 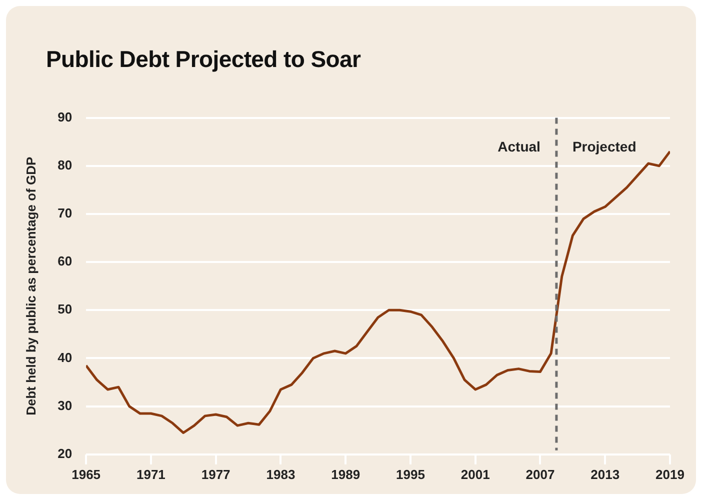 What do you see at coordinates (670, 474) in the screenshot?
I see `x-tick-label: 2019` at bounding box center [670, 474].